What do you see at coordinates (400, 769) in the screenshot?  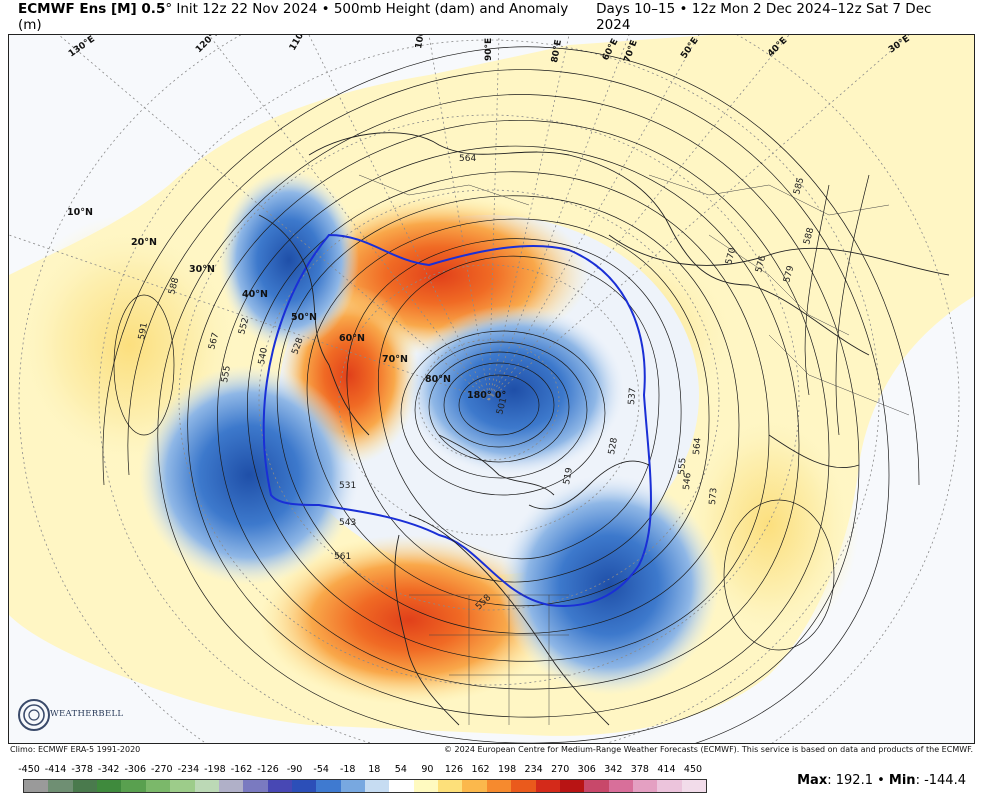 I see `colorbar-tick-label: 54` at bounding box center [400, 769].